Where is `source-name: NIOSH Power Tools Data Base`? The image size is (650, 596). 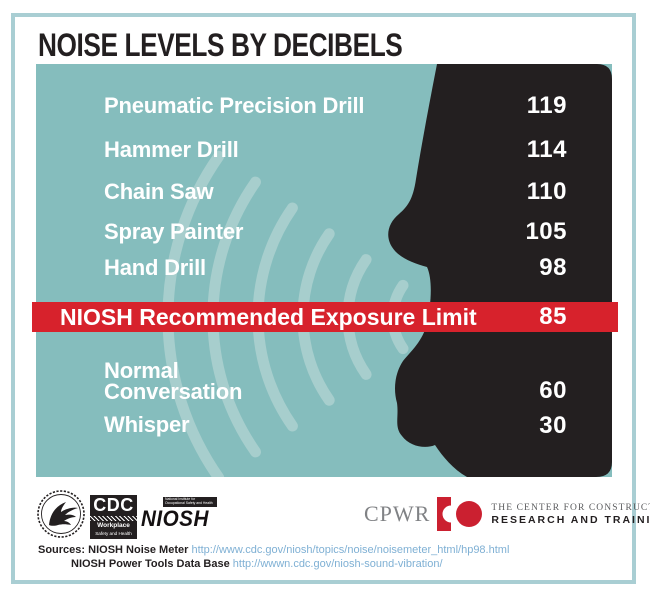 source-name: NIOSH Power Tools Data Base is located at coordinates (150, 564).